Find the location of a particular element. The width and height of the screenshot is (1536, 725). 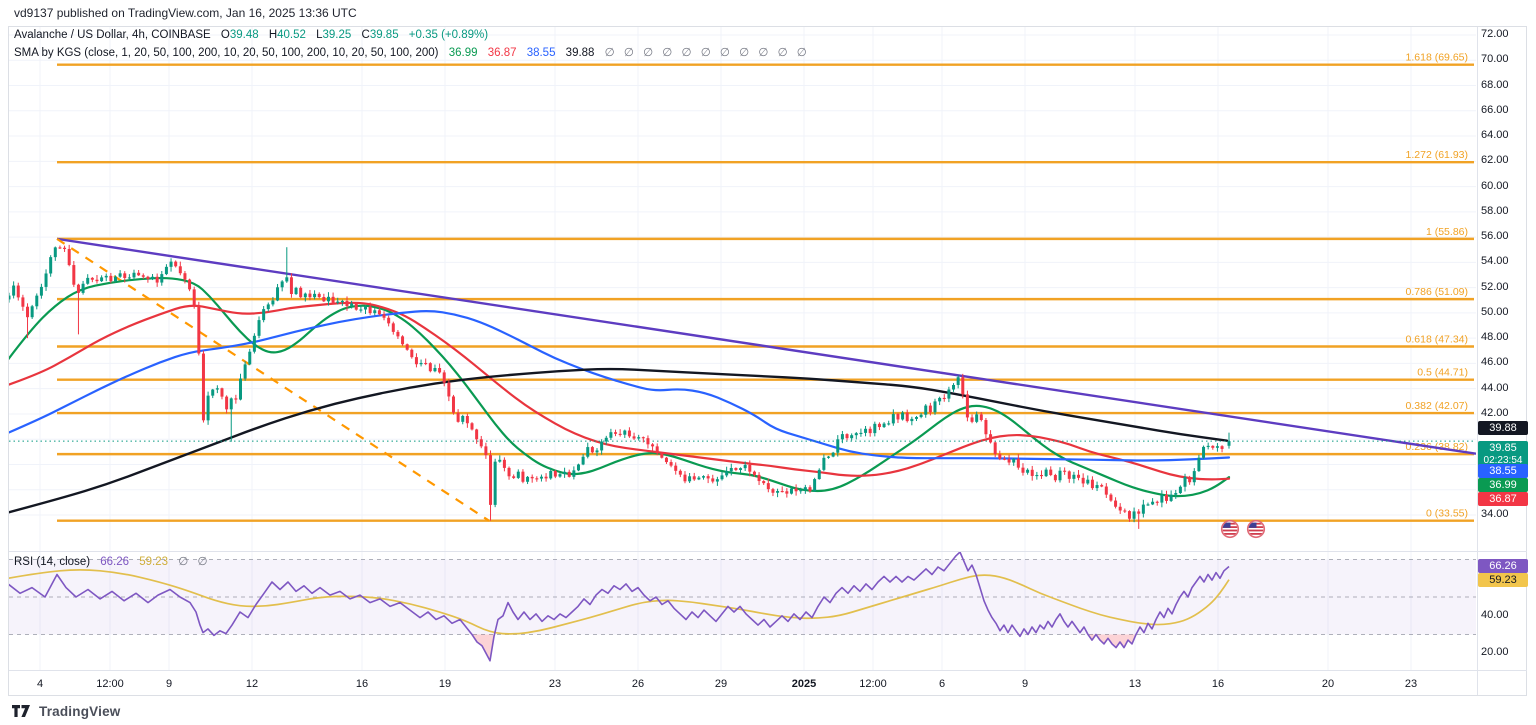

price-tick-label: 44.00 is located at coordinates (1495, 387).